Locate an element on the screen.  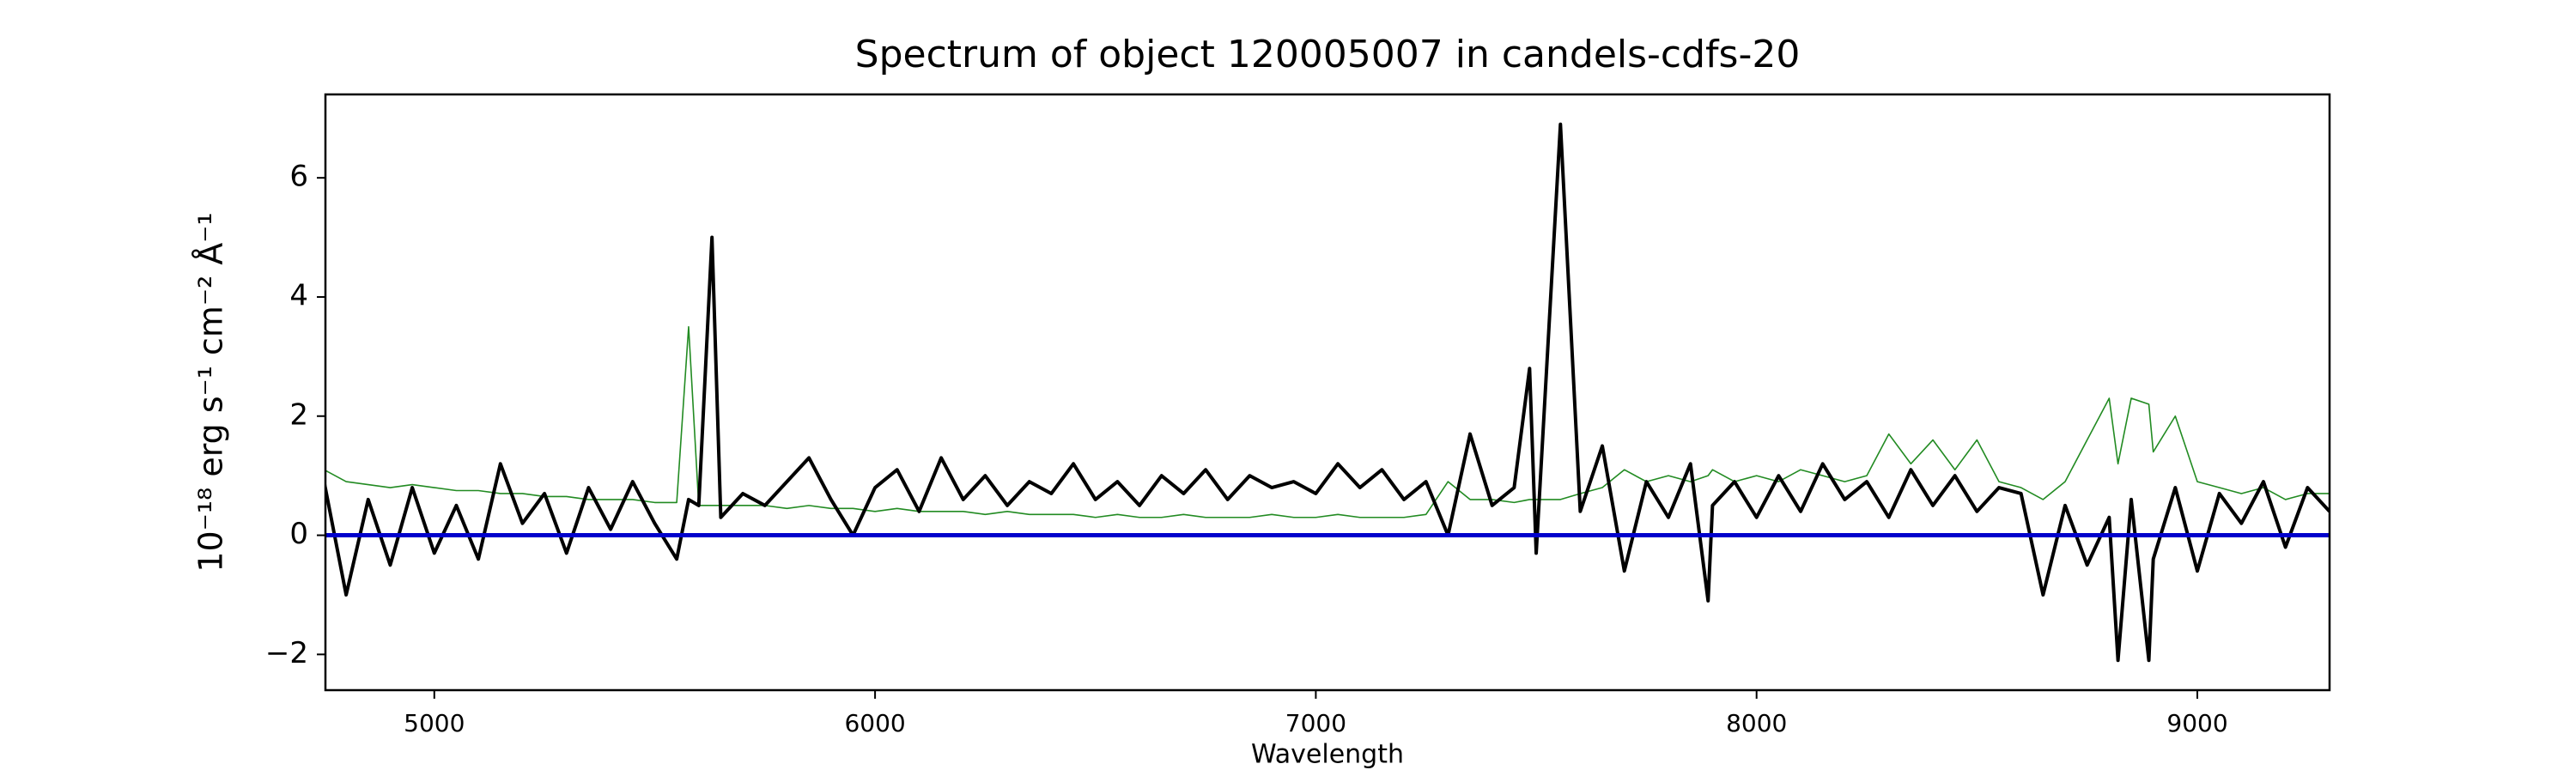
y-tick-label: 2 is located at coordinates (298, 414).